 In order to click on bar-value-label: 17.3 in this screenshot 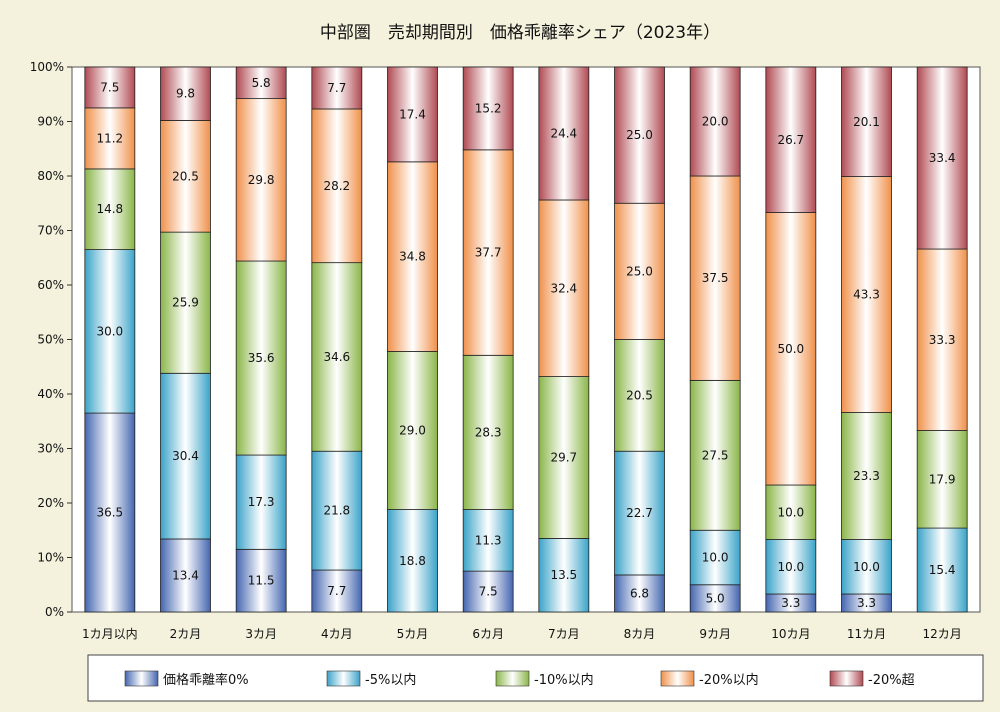, I will do `click(261, 502)`.